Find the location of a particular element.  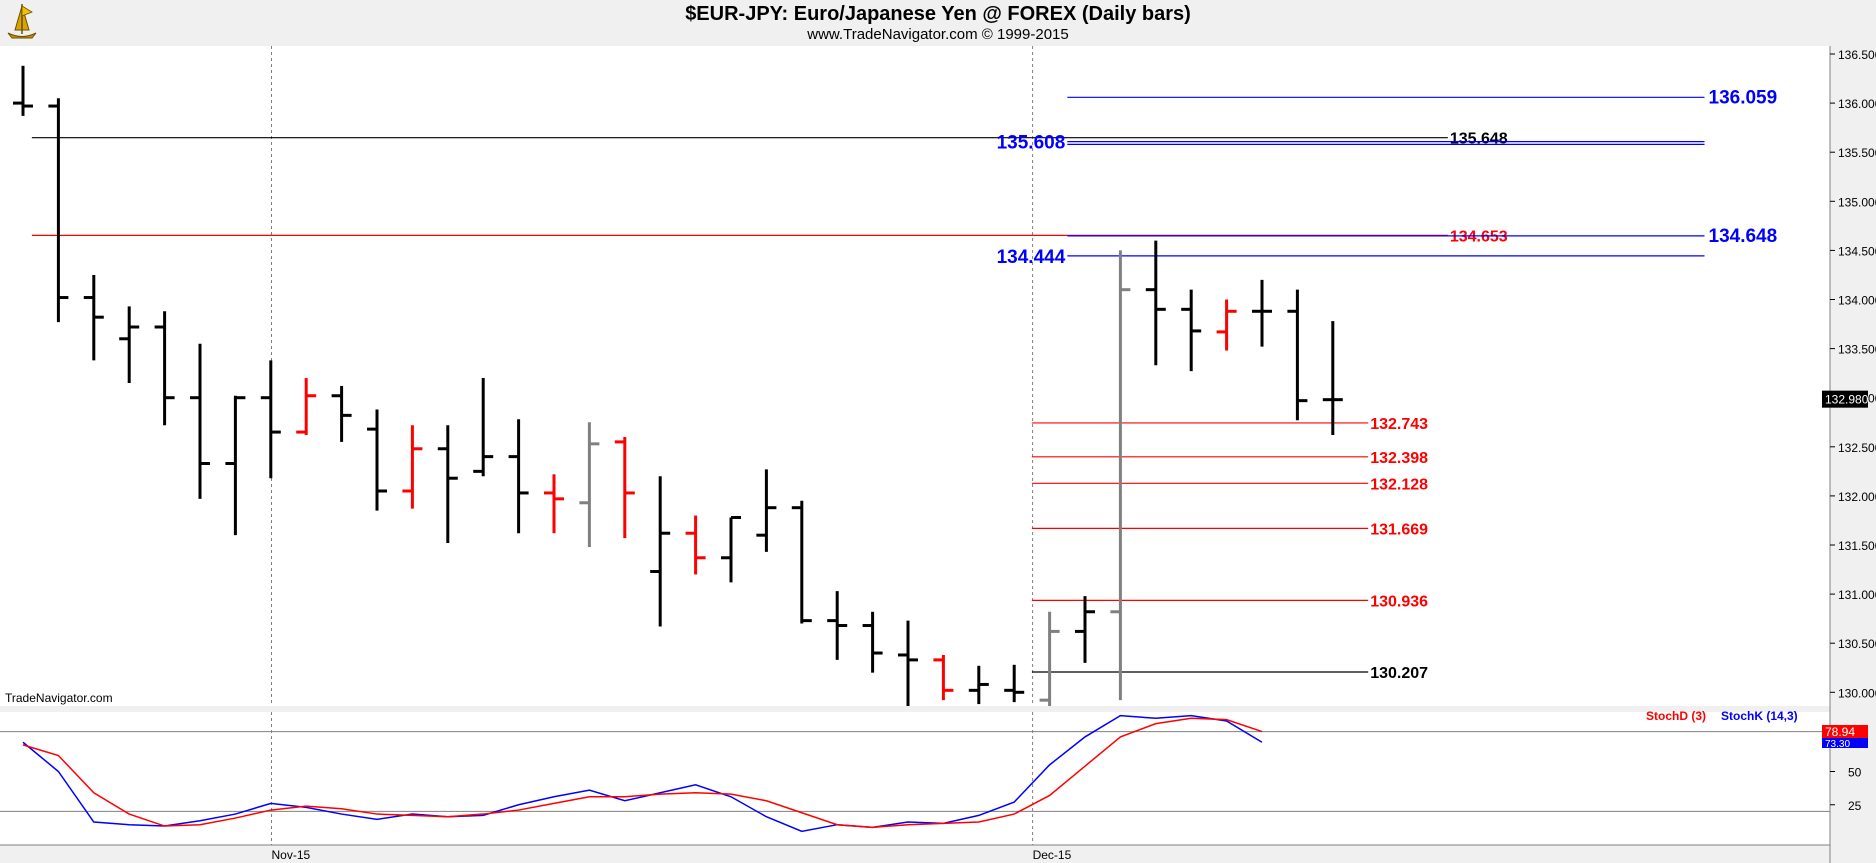

price-tick-label: 130.500 is located at coordinates (1857, 644).